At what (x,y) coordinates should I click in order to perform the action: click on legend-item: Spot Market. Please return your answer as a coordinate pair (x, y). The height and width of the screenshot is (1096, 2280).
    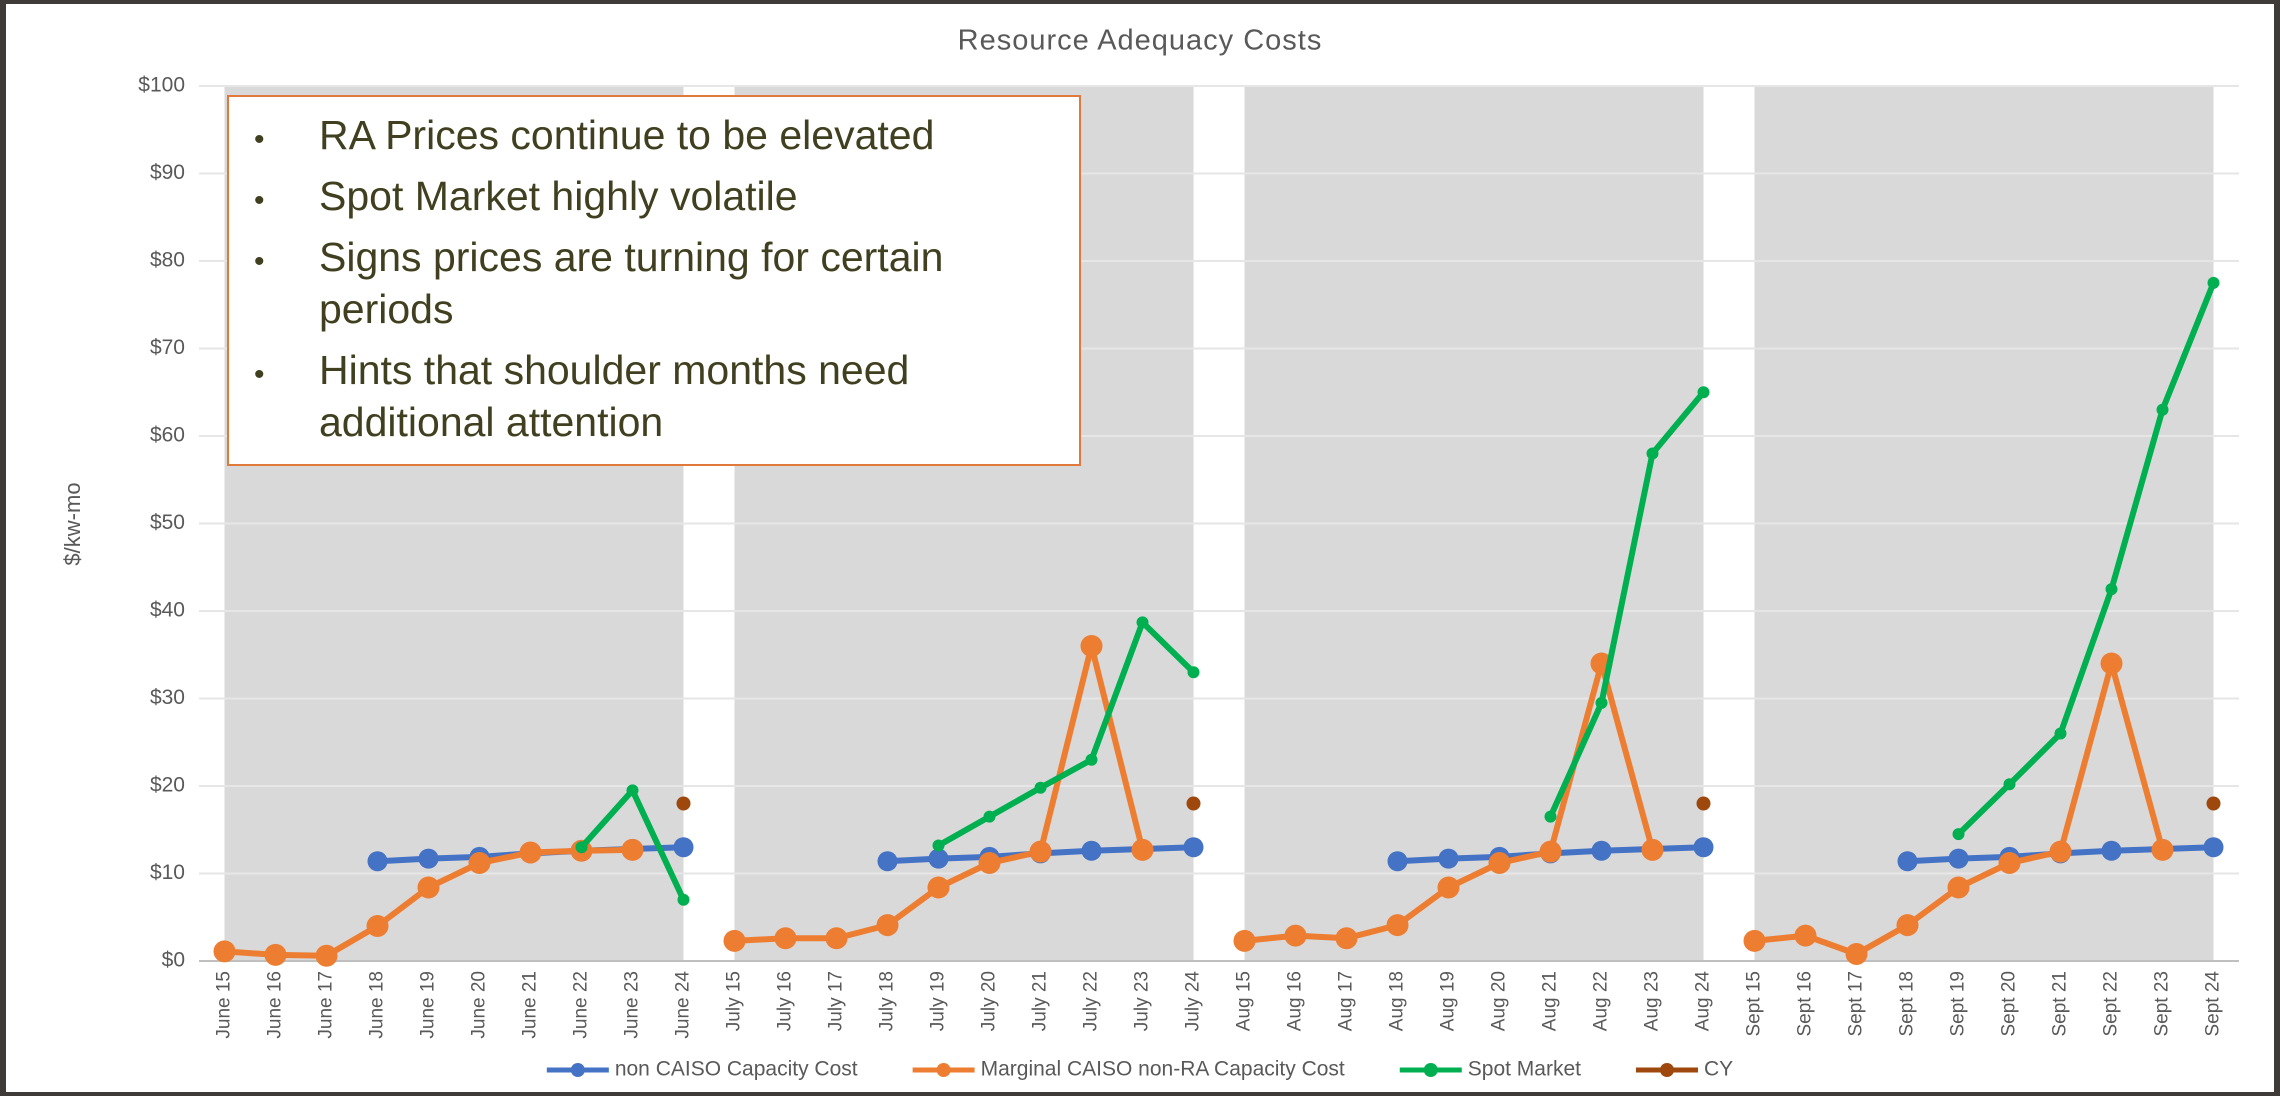
    Looking at the image, I should click on (1490, 1069).